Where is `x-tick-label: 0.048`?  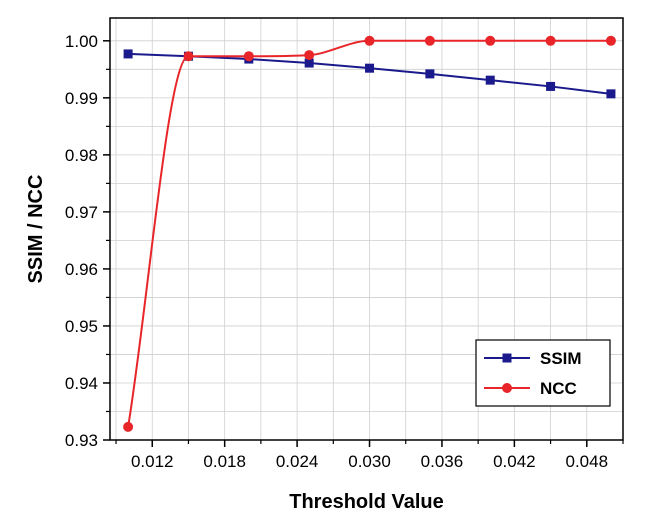
x-tick-label: 0.048 is located at coordinates (587, 461).